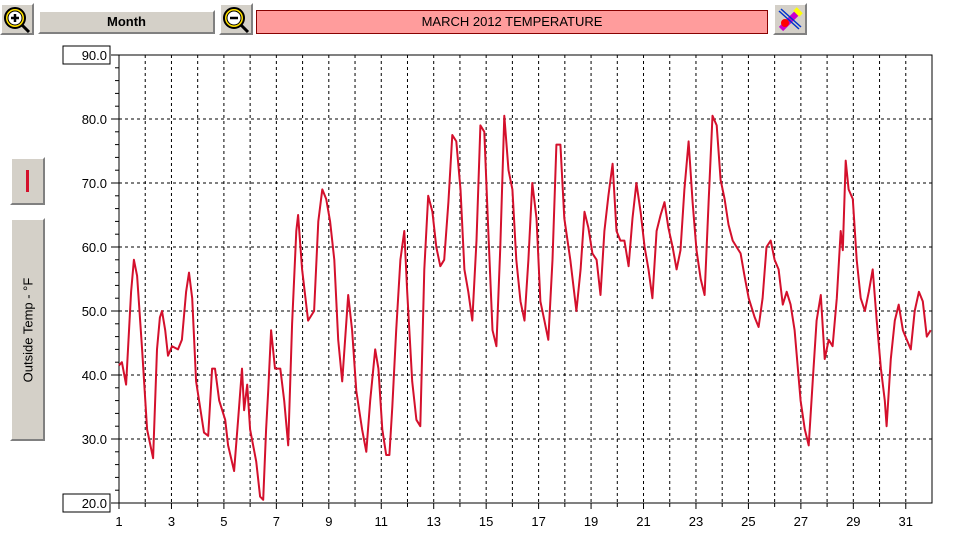  I want to click on y-tick-label: 20.0, so click(94, 503).